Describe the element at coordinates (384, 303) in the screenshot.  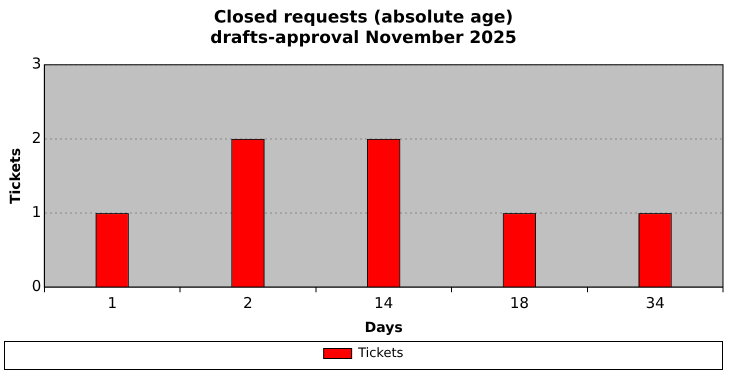
I see `x-tick-label: 14` at that location.